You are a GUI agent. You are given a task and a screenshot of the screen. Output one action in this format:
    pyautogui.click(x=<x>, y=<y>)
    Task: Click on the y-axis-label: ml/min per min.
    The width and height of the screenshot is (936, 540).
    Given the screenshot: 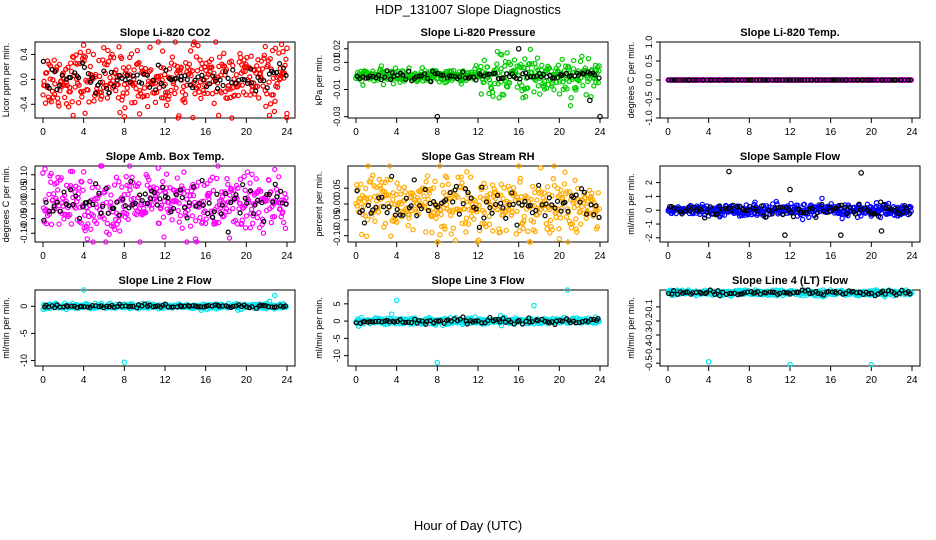 What is the action you would take?
    pyautogui.click(x=6, y=328)
    